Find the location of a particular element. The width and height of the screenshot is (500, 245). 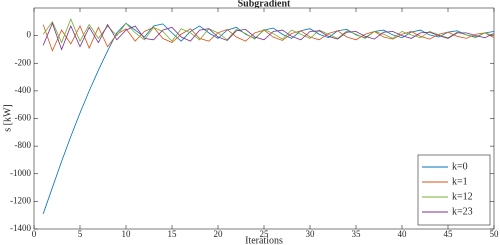

x-tick-label: 35 is located at coordinates (357, 234).